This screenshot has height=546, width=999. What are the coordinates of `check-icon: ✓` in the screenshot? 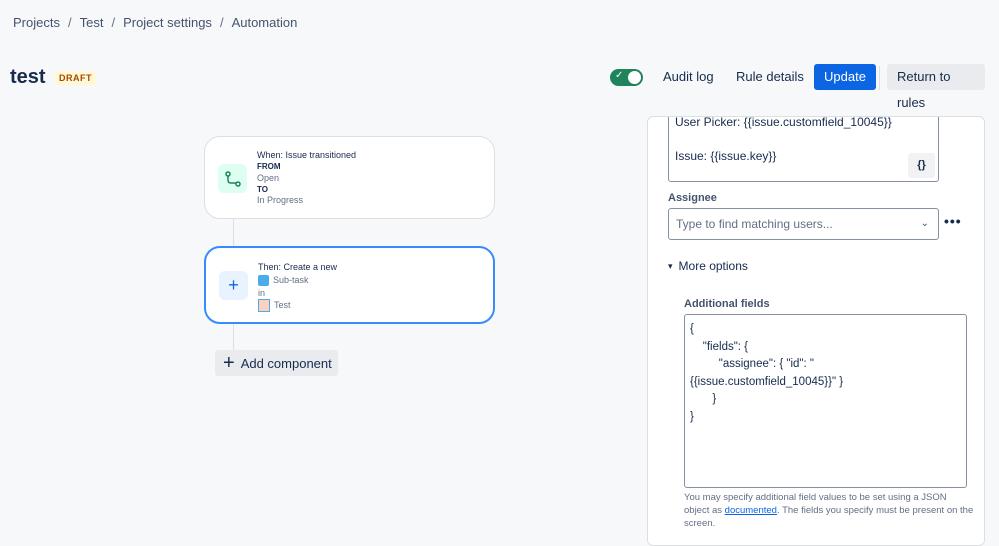 It's located at (619, 75).